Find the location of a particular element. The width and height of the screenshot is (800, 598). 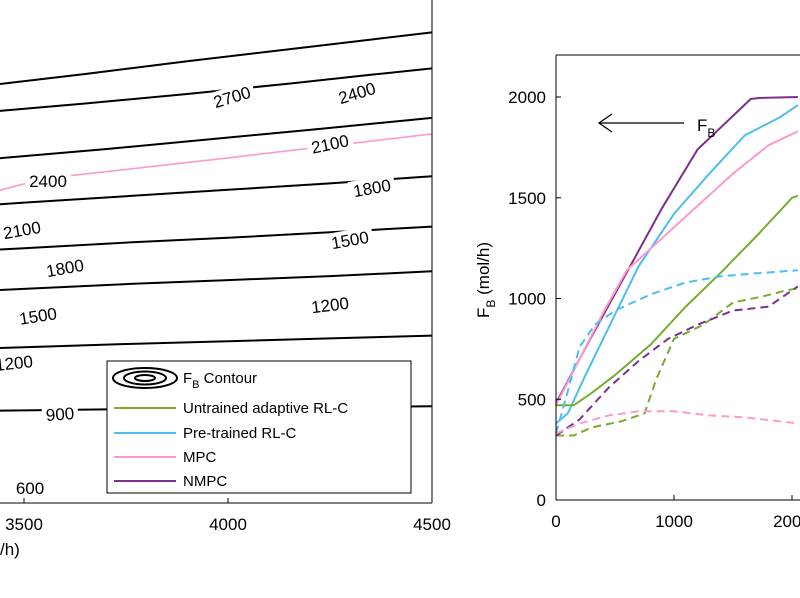

left-series-lines is located at coordinates (216, 162).